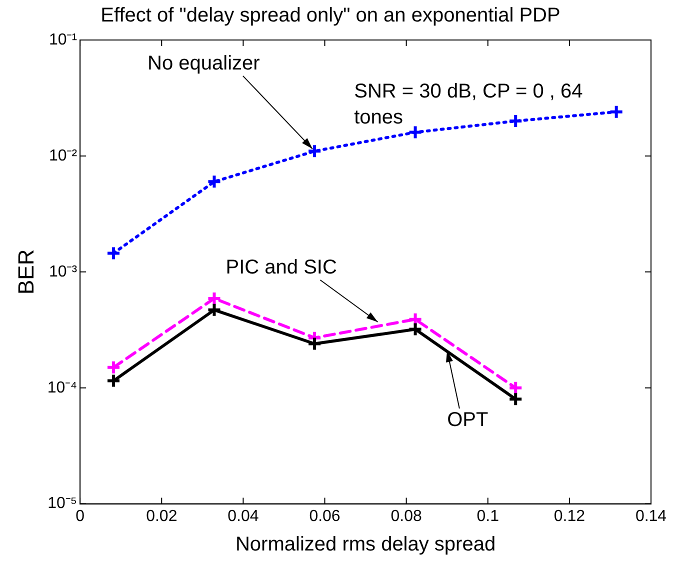 This screenshot has width=689, height=567. What do you see at coordinates (330, 15) in the screenshot?
I see `chart-title: Effect of "delay spread only" on an exponential PDP` at bounding box center [330, 15].